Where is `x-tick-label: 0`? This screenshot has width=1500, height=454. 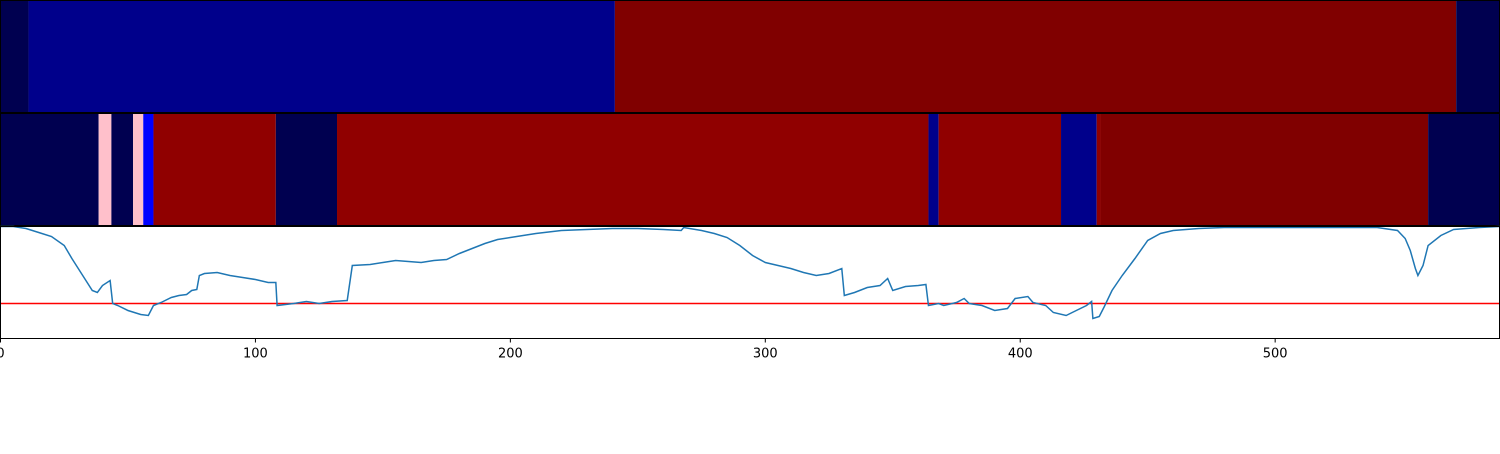
x-tick-label: 0 is located at coordinates (2, 354).